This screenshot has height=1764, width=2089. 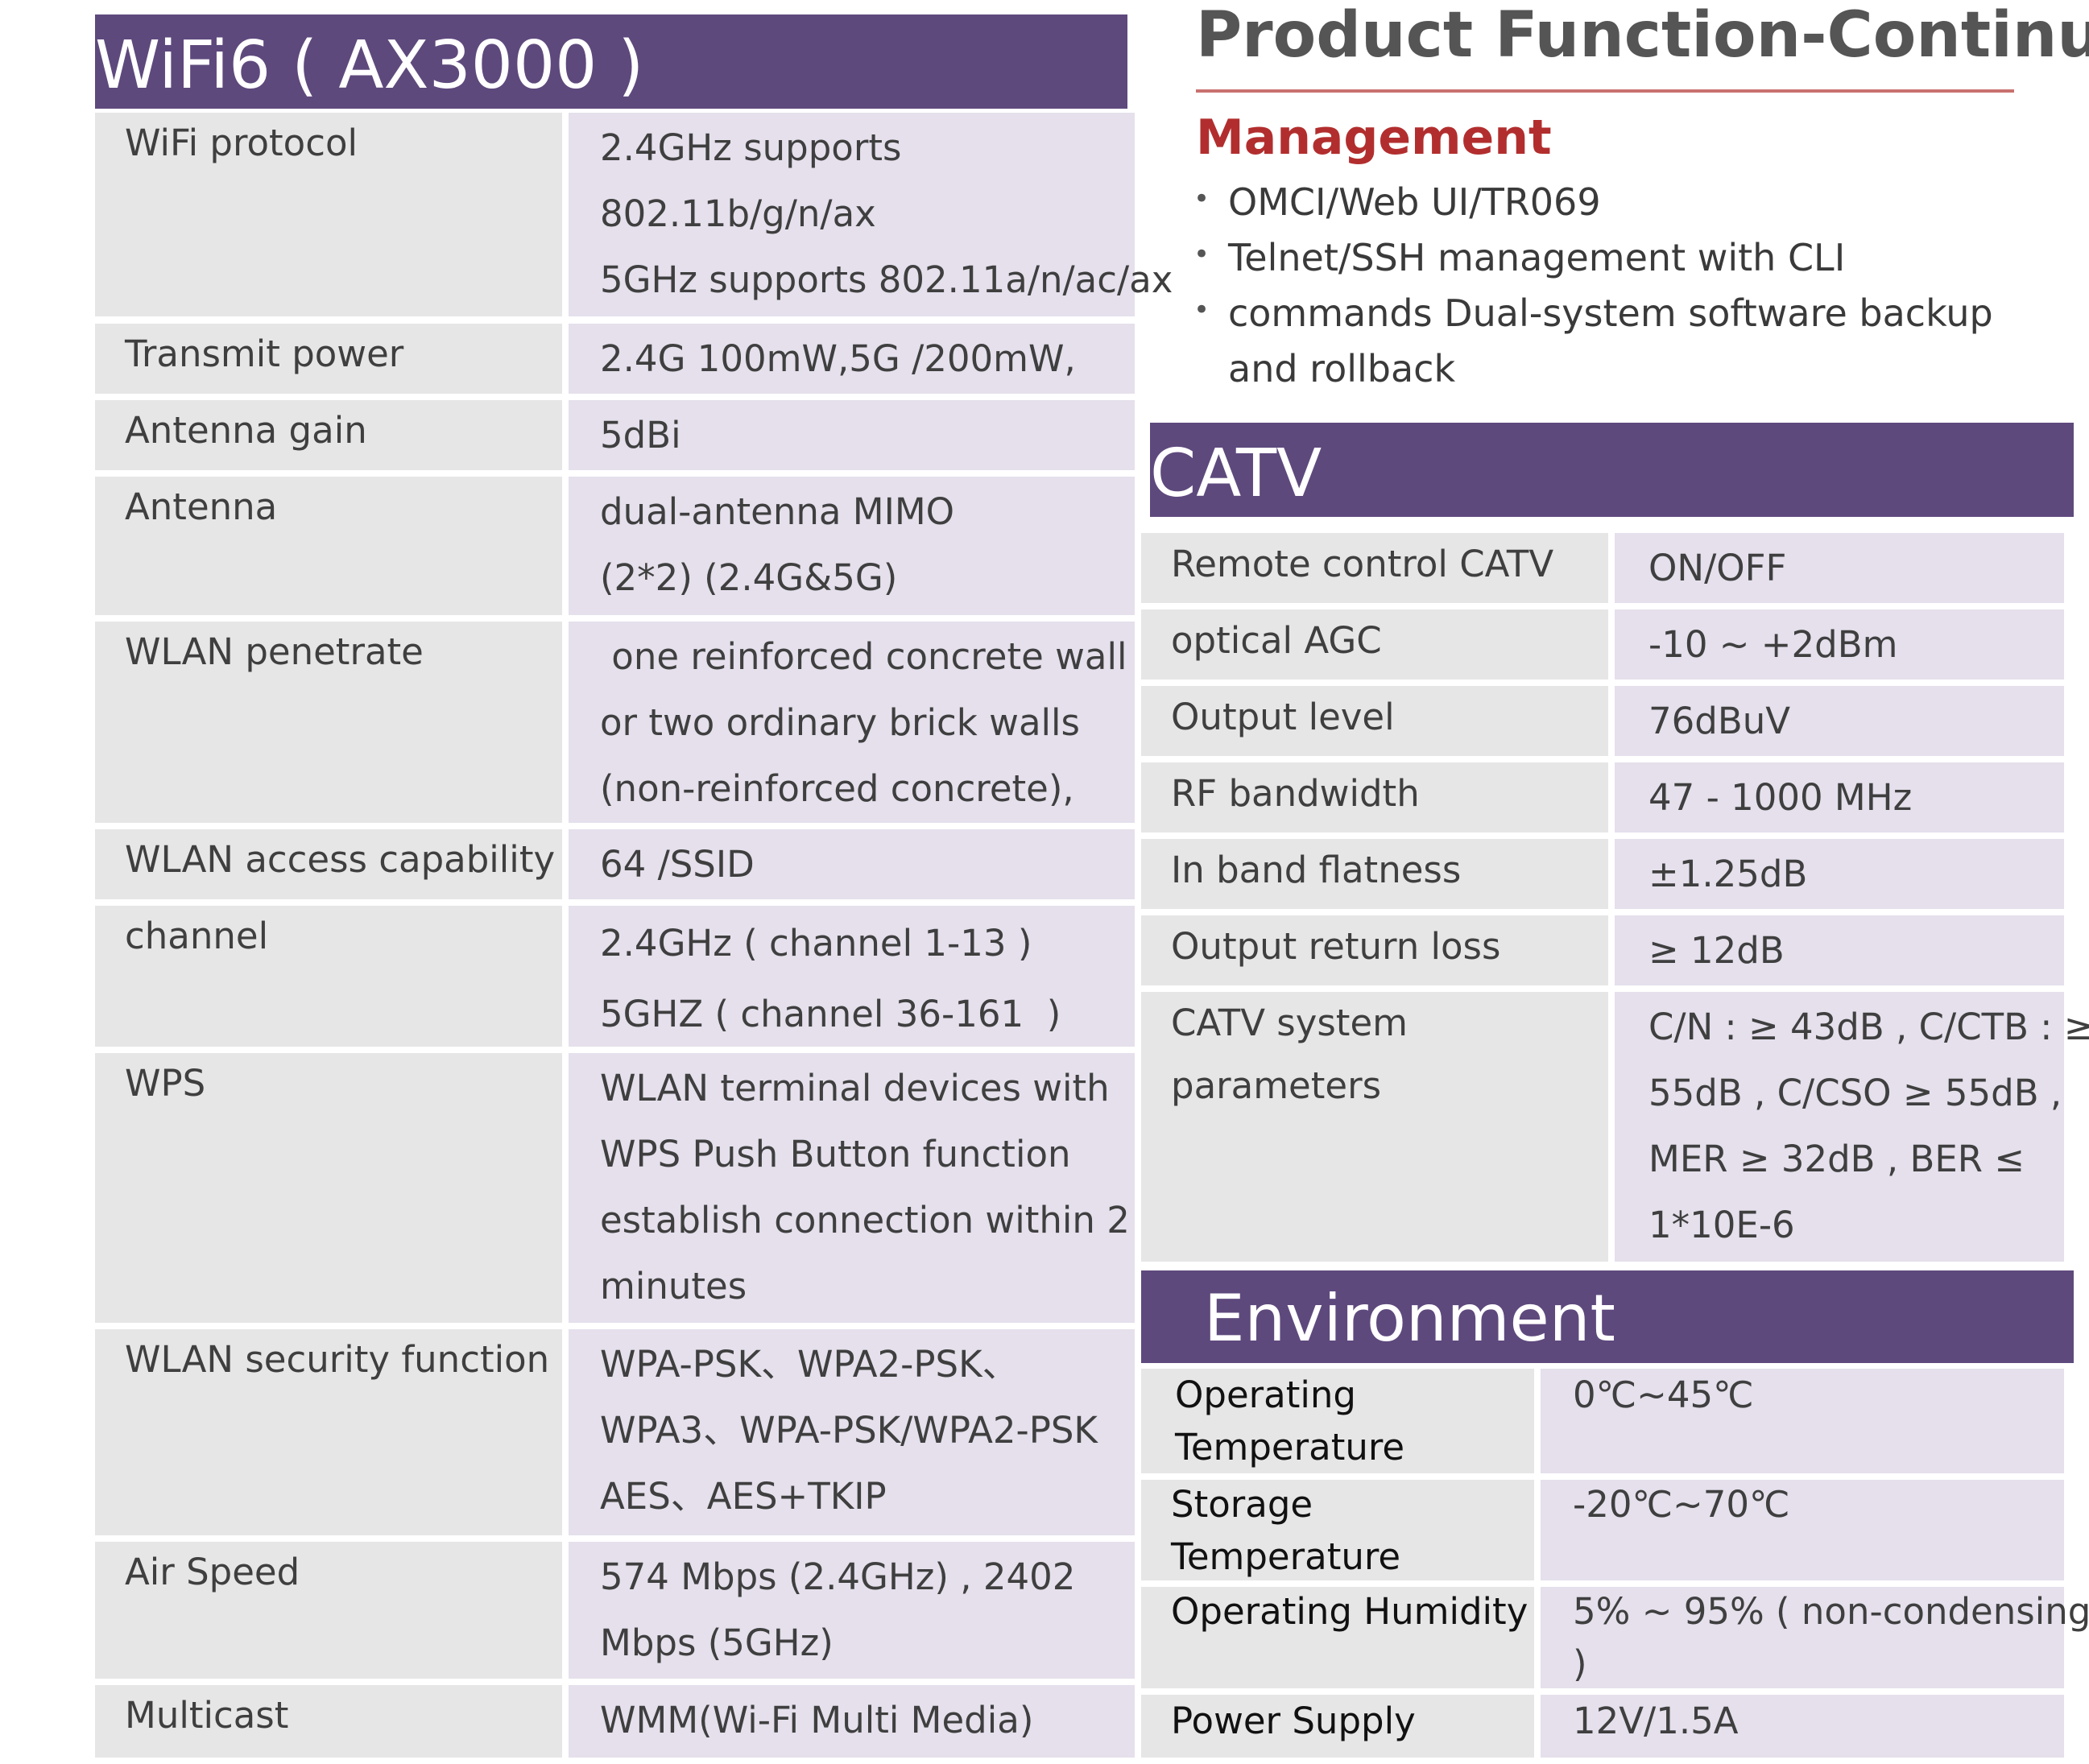 What do you see at coordinates (328, 722) in the screenshot?
I see `table-row-label-cell: WLAN penetrate` at bounding box center [328, 722].